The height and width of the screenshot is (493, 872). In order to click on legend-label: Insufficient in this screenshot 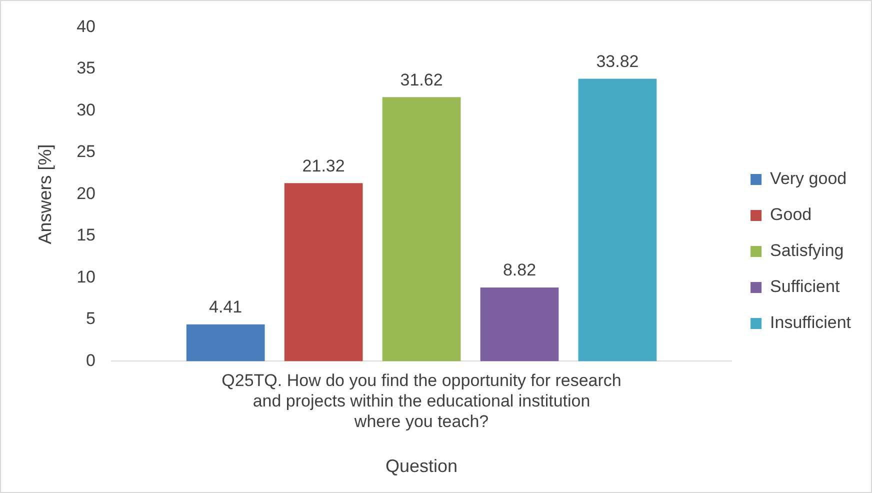, I will do `click(811, 322)`.